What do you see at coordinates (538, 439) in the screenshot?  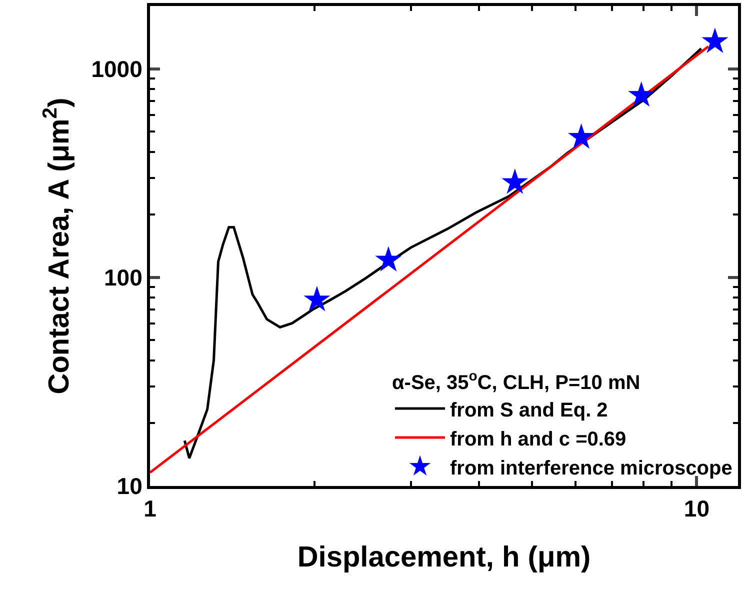 I see `legend-label: from h and c =0.69` at bounding box center [538, 439].